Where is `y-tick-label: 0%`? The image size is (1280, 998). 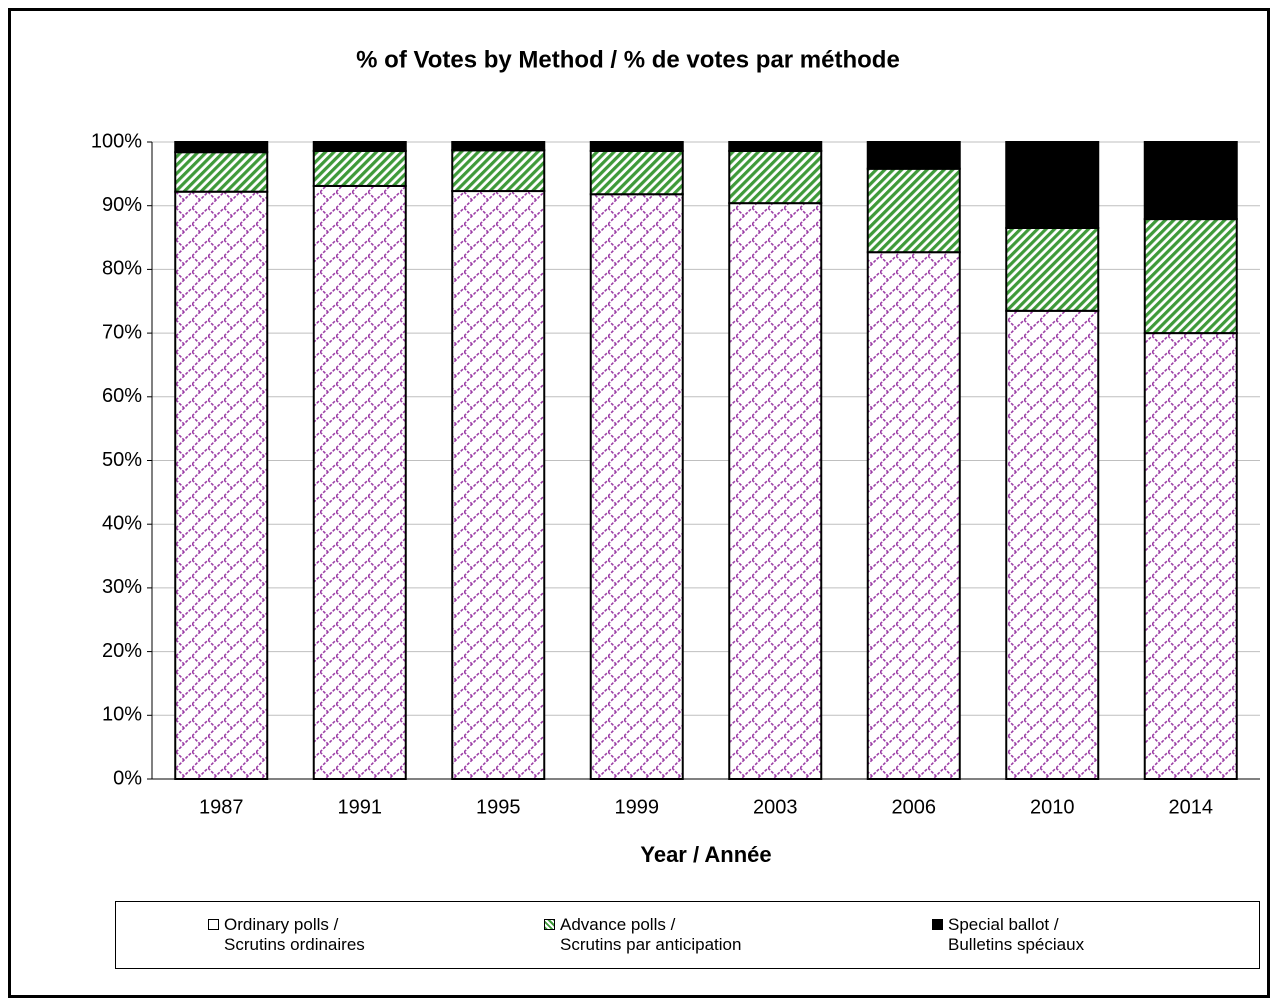
y-tick-label: 0% is located at coordinates (127, 778).